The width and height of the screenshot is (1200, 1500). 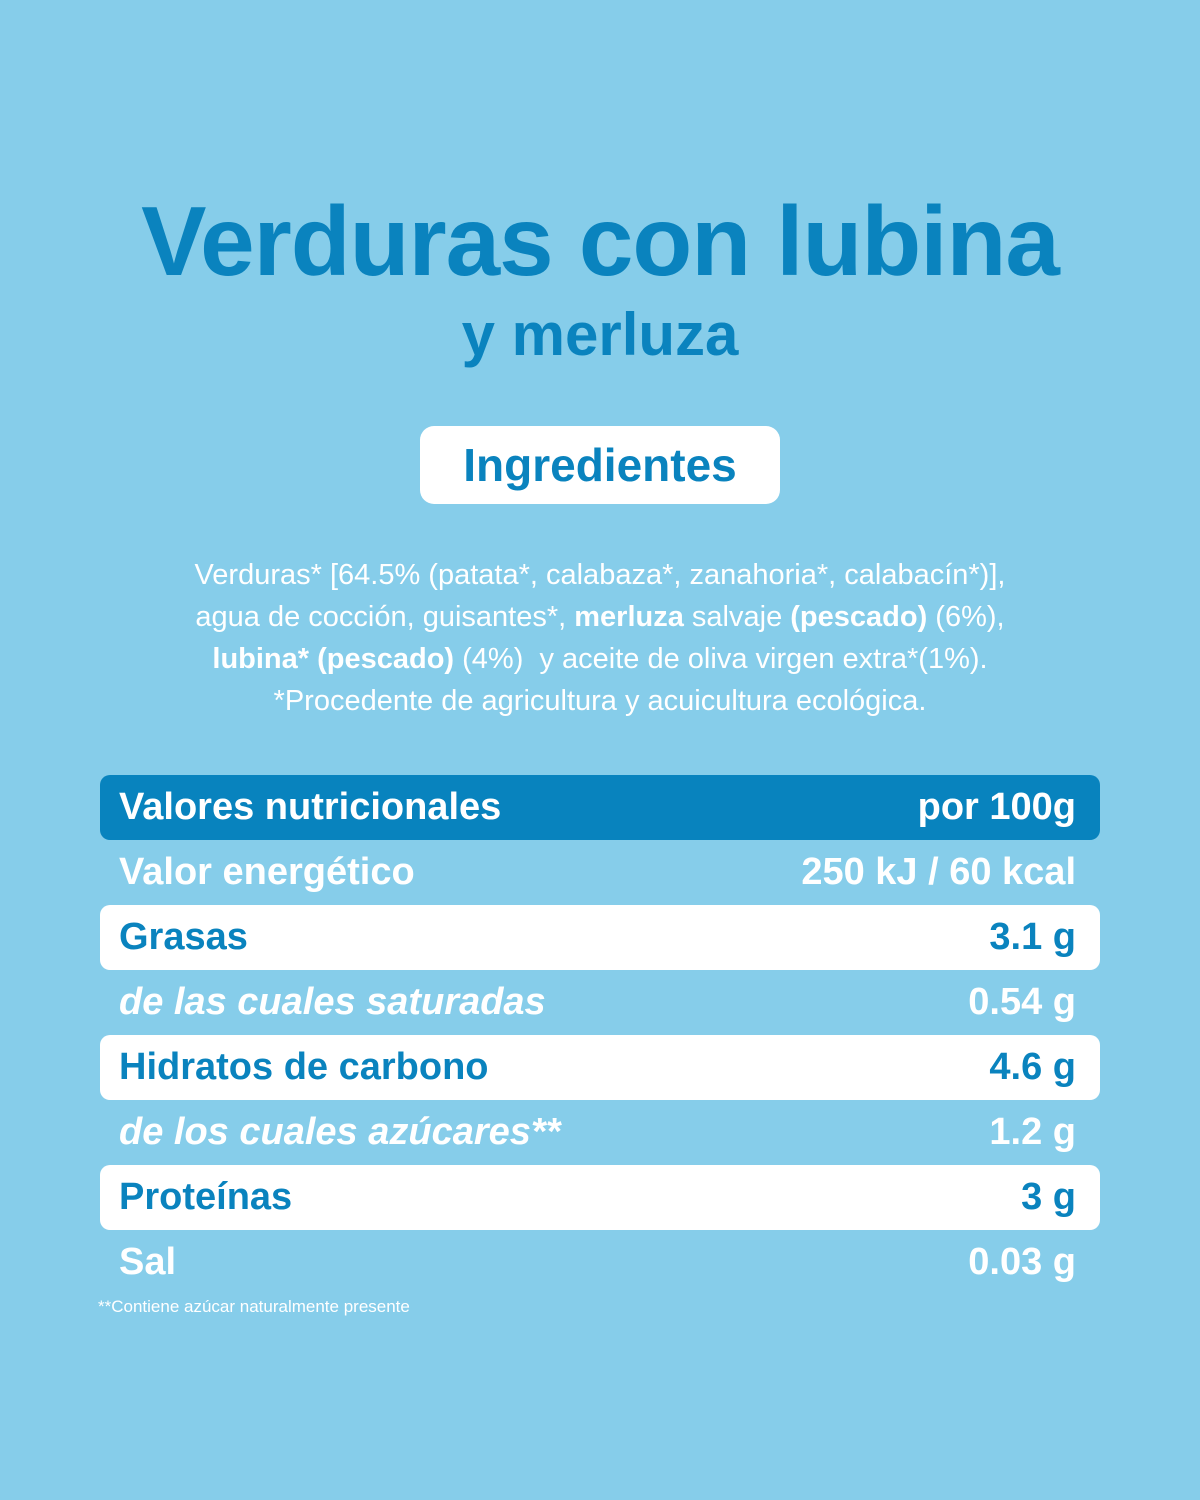 What do you see at coordinates (148, 1262) in the screenshot?
I see `row-label: Sal` at bounding box center [148, 1262].